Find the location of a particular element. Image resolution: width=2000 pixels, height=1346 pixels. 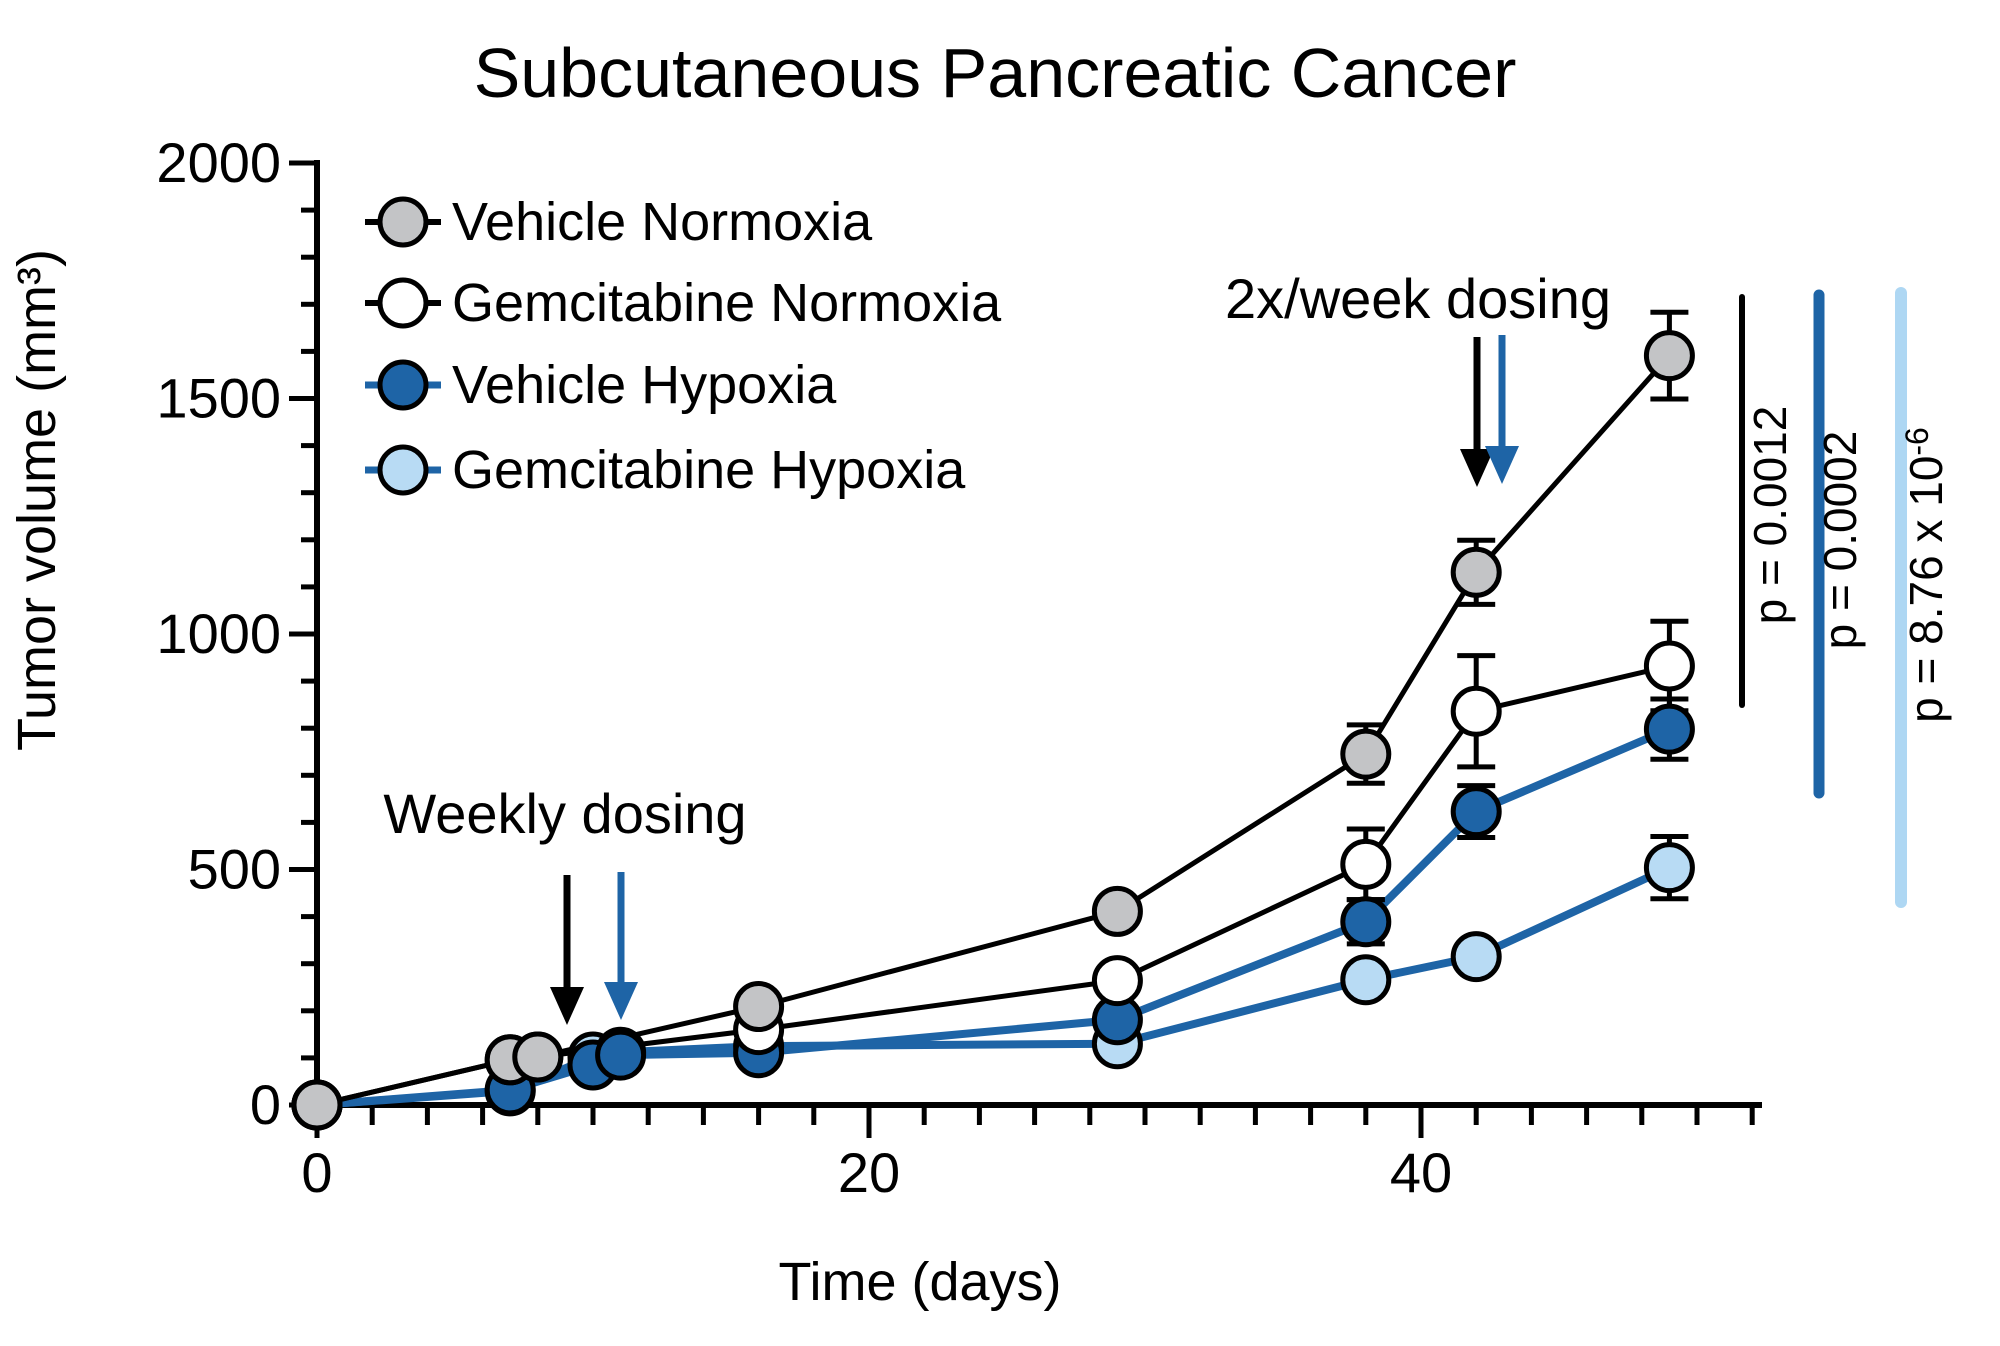

y-axis-label: Tumor volume (mm³) is located at coordinates (37, 500).